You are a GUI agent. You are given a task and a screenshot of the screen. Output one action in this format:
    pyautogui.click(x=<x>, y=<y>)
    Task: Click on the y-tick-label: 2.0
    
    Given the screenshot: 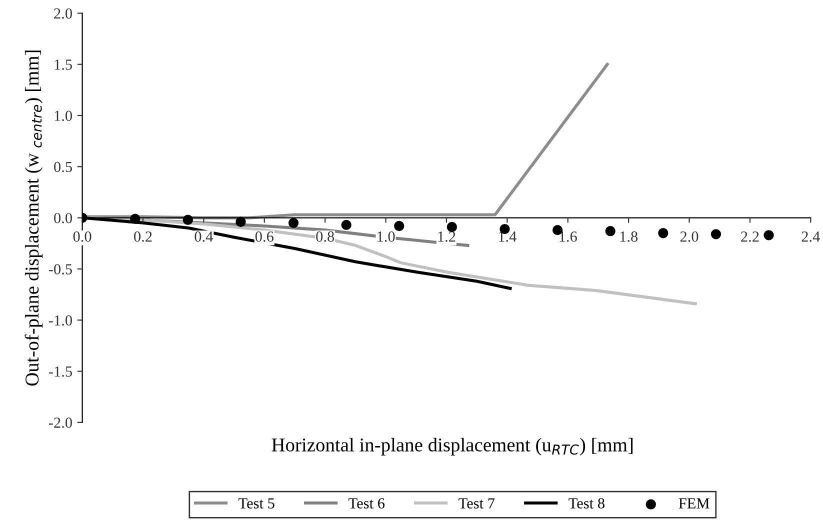 What is the action you would take?
    pyautogui.click(x=63, y=13)
    